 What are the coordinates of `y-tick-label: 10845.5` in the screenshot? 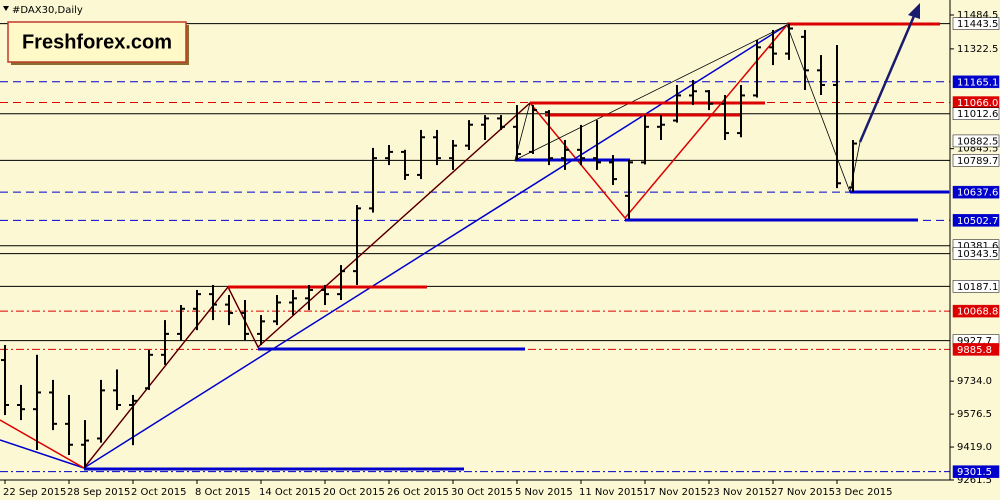 It's located at (977, 149).